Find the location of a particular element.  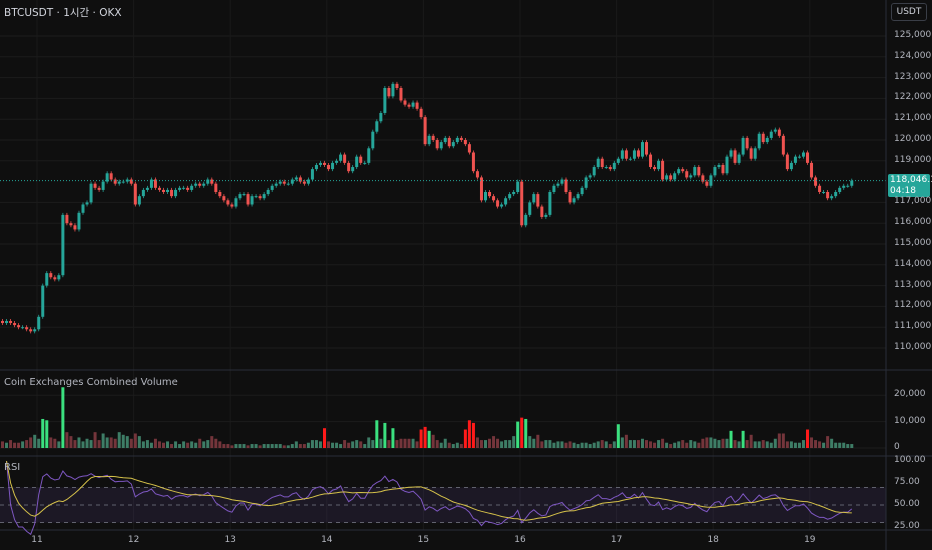

volume-bars is located at coordinates (427, 417).